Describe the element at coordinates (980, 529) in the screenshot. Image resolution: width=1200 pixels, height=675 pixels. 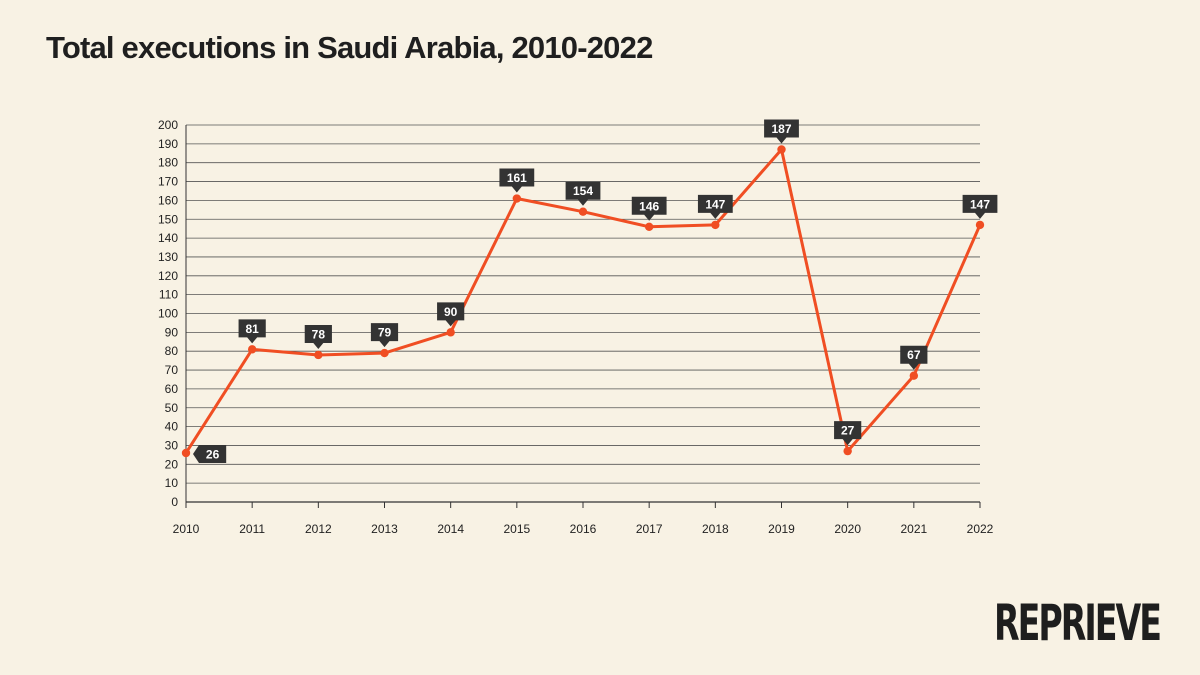
I see `x-tick-label: 2022` at that location.